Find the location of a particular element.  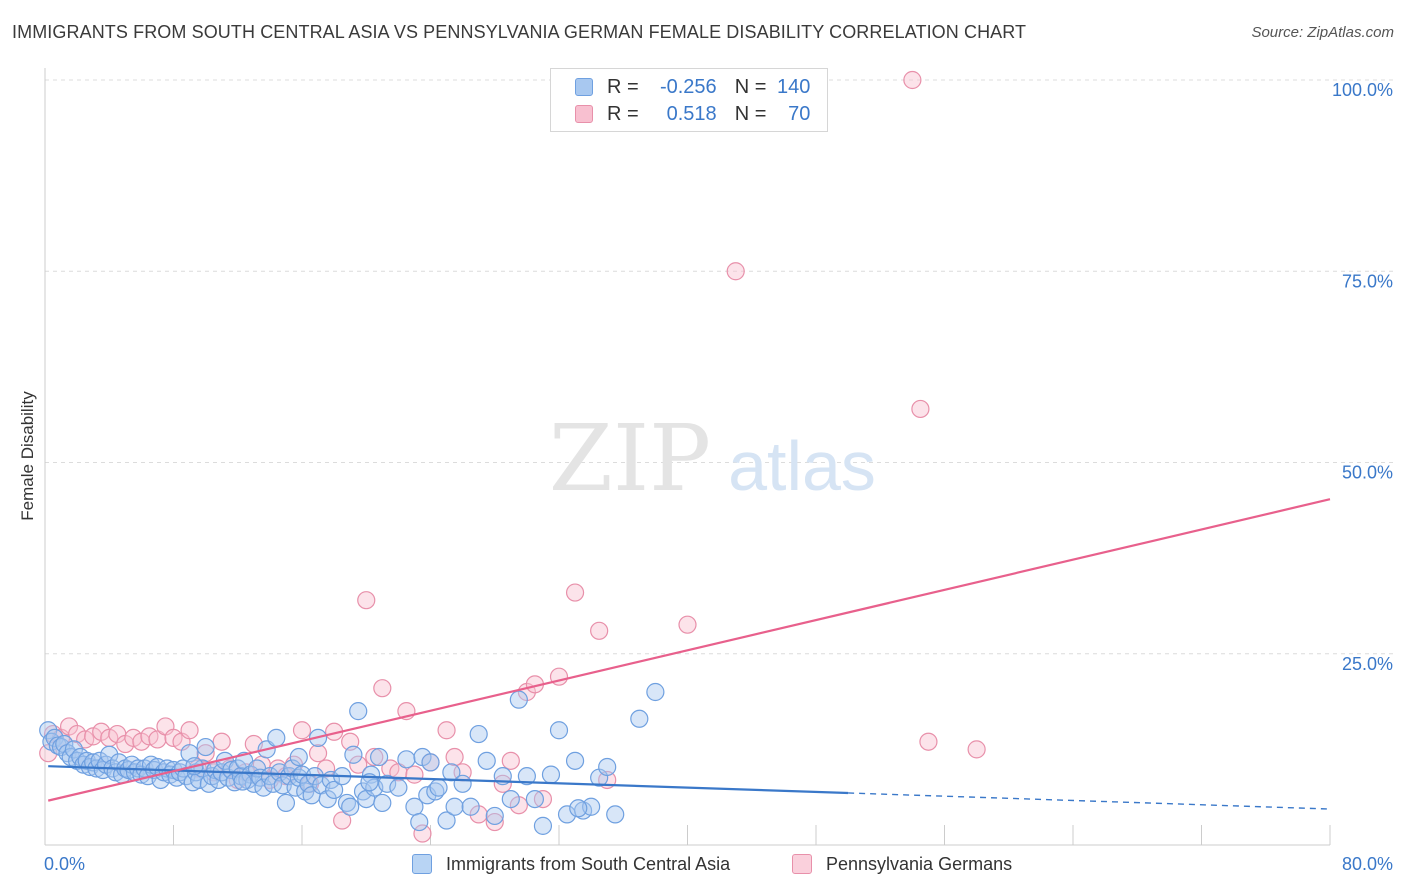

trend-line is located at coordinates (448, 780).